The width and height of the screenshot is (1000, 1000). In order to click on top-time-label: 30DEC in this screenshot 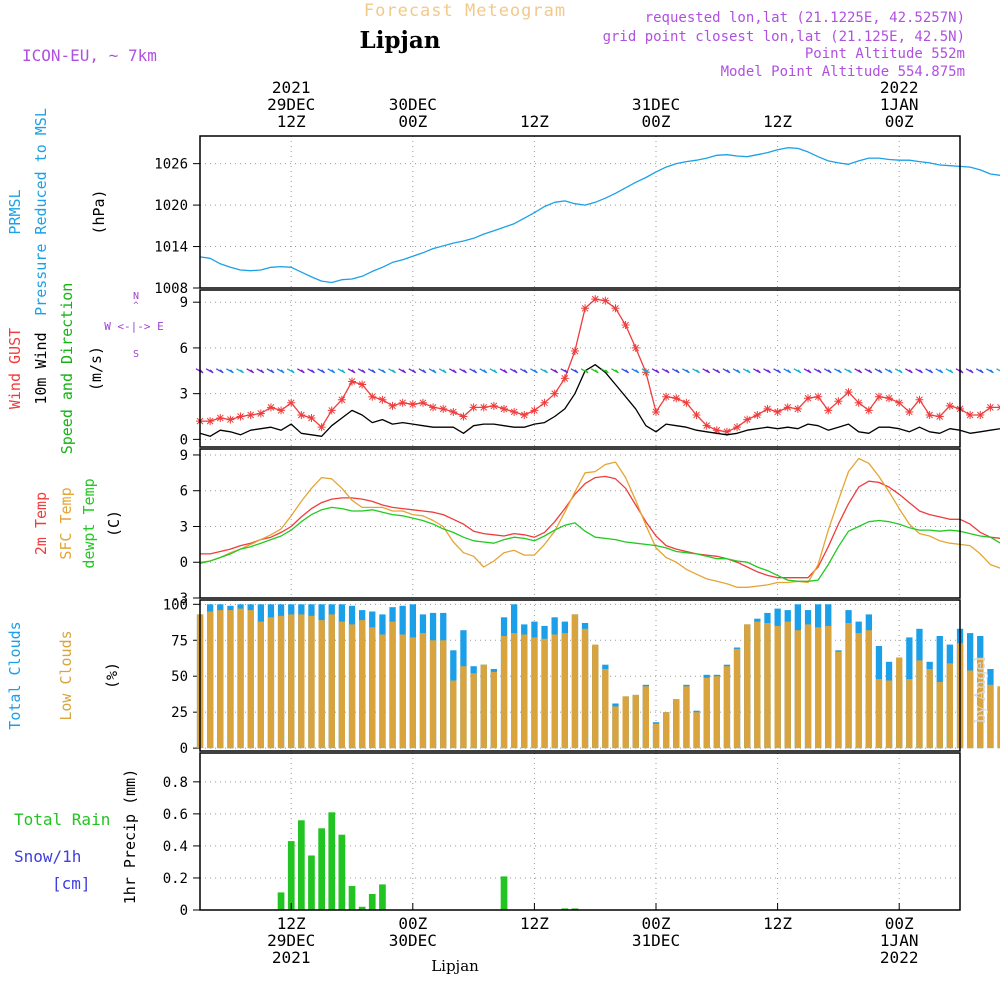, I will do `click(413, 104)`.